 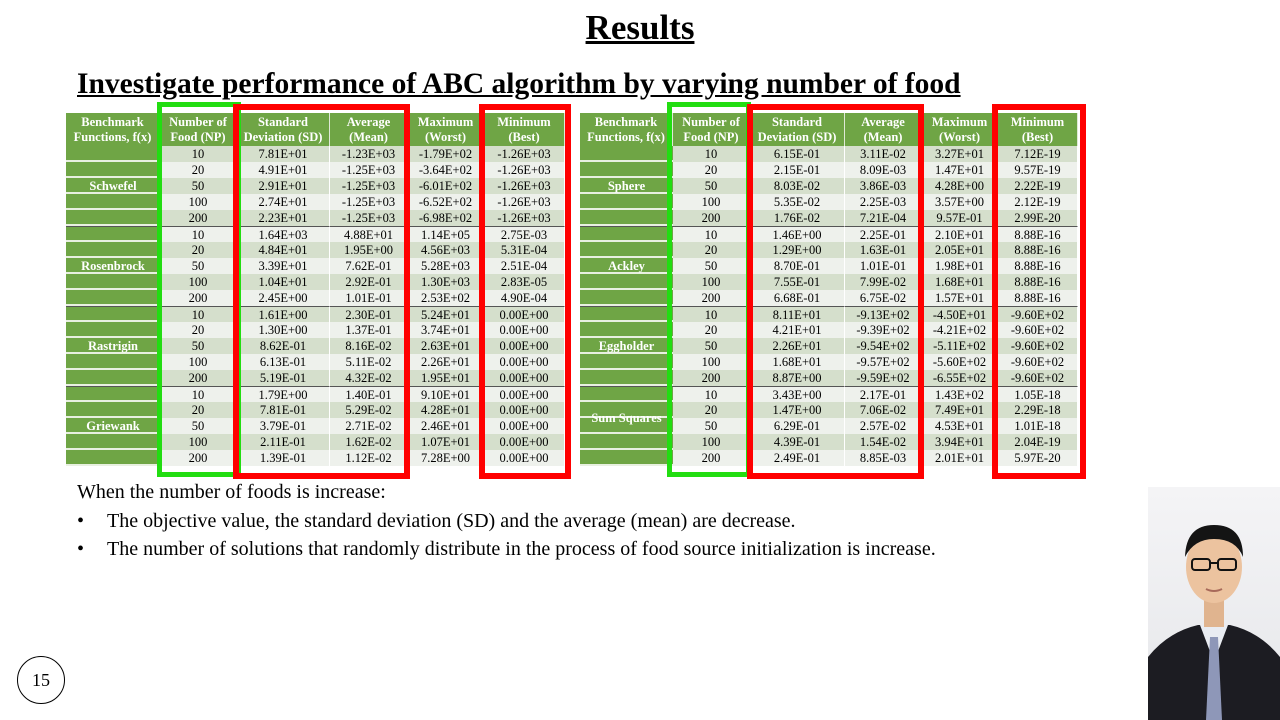 I want to click on sd-cell: 1.47E+00, so click(x=797, y=410).